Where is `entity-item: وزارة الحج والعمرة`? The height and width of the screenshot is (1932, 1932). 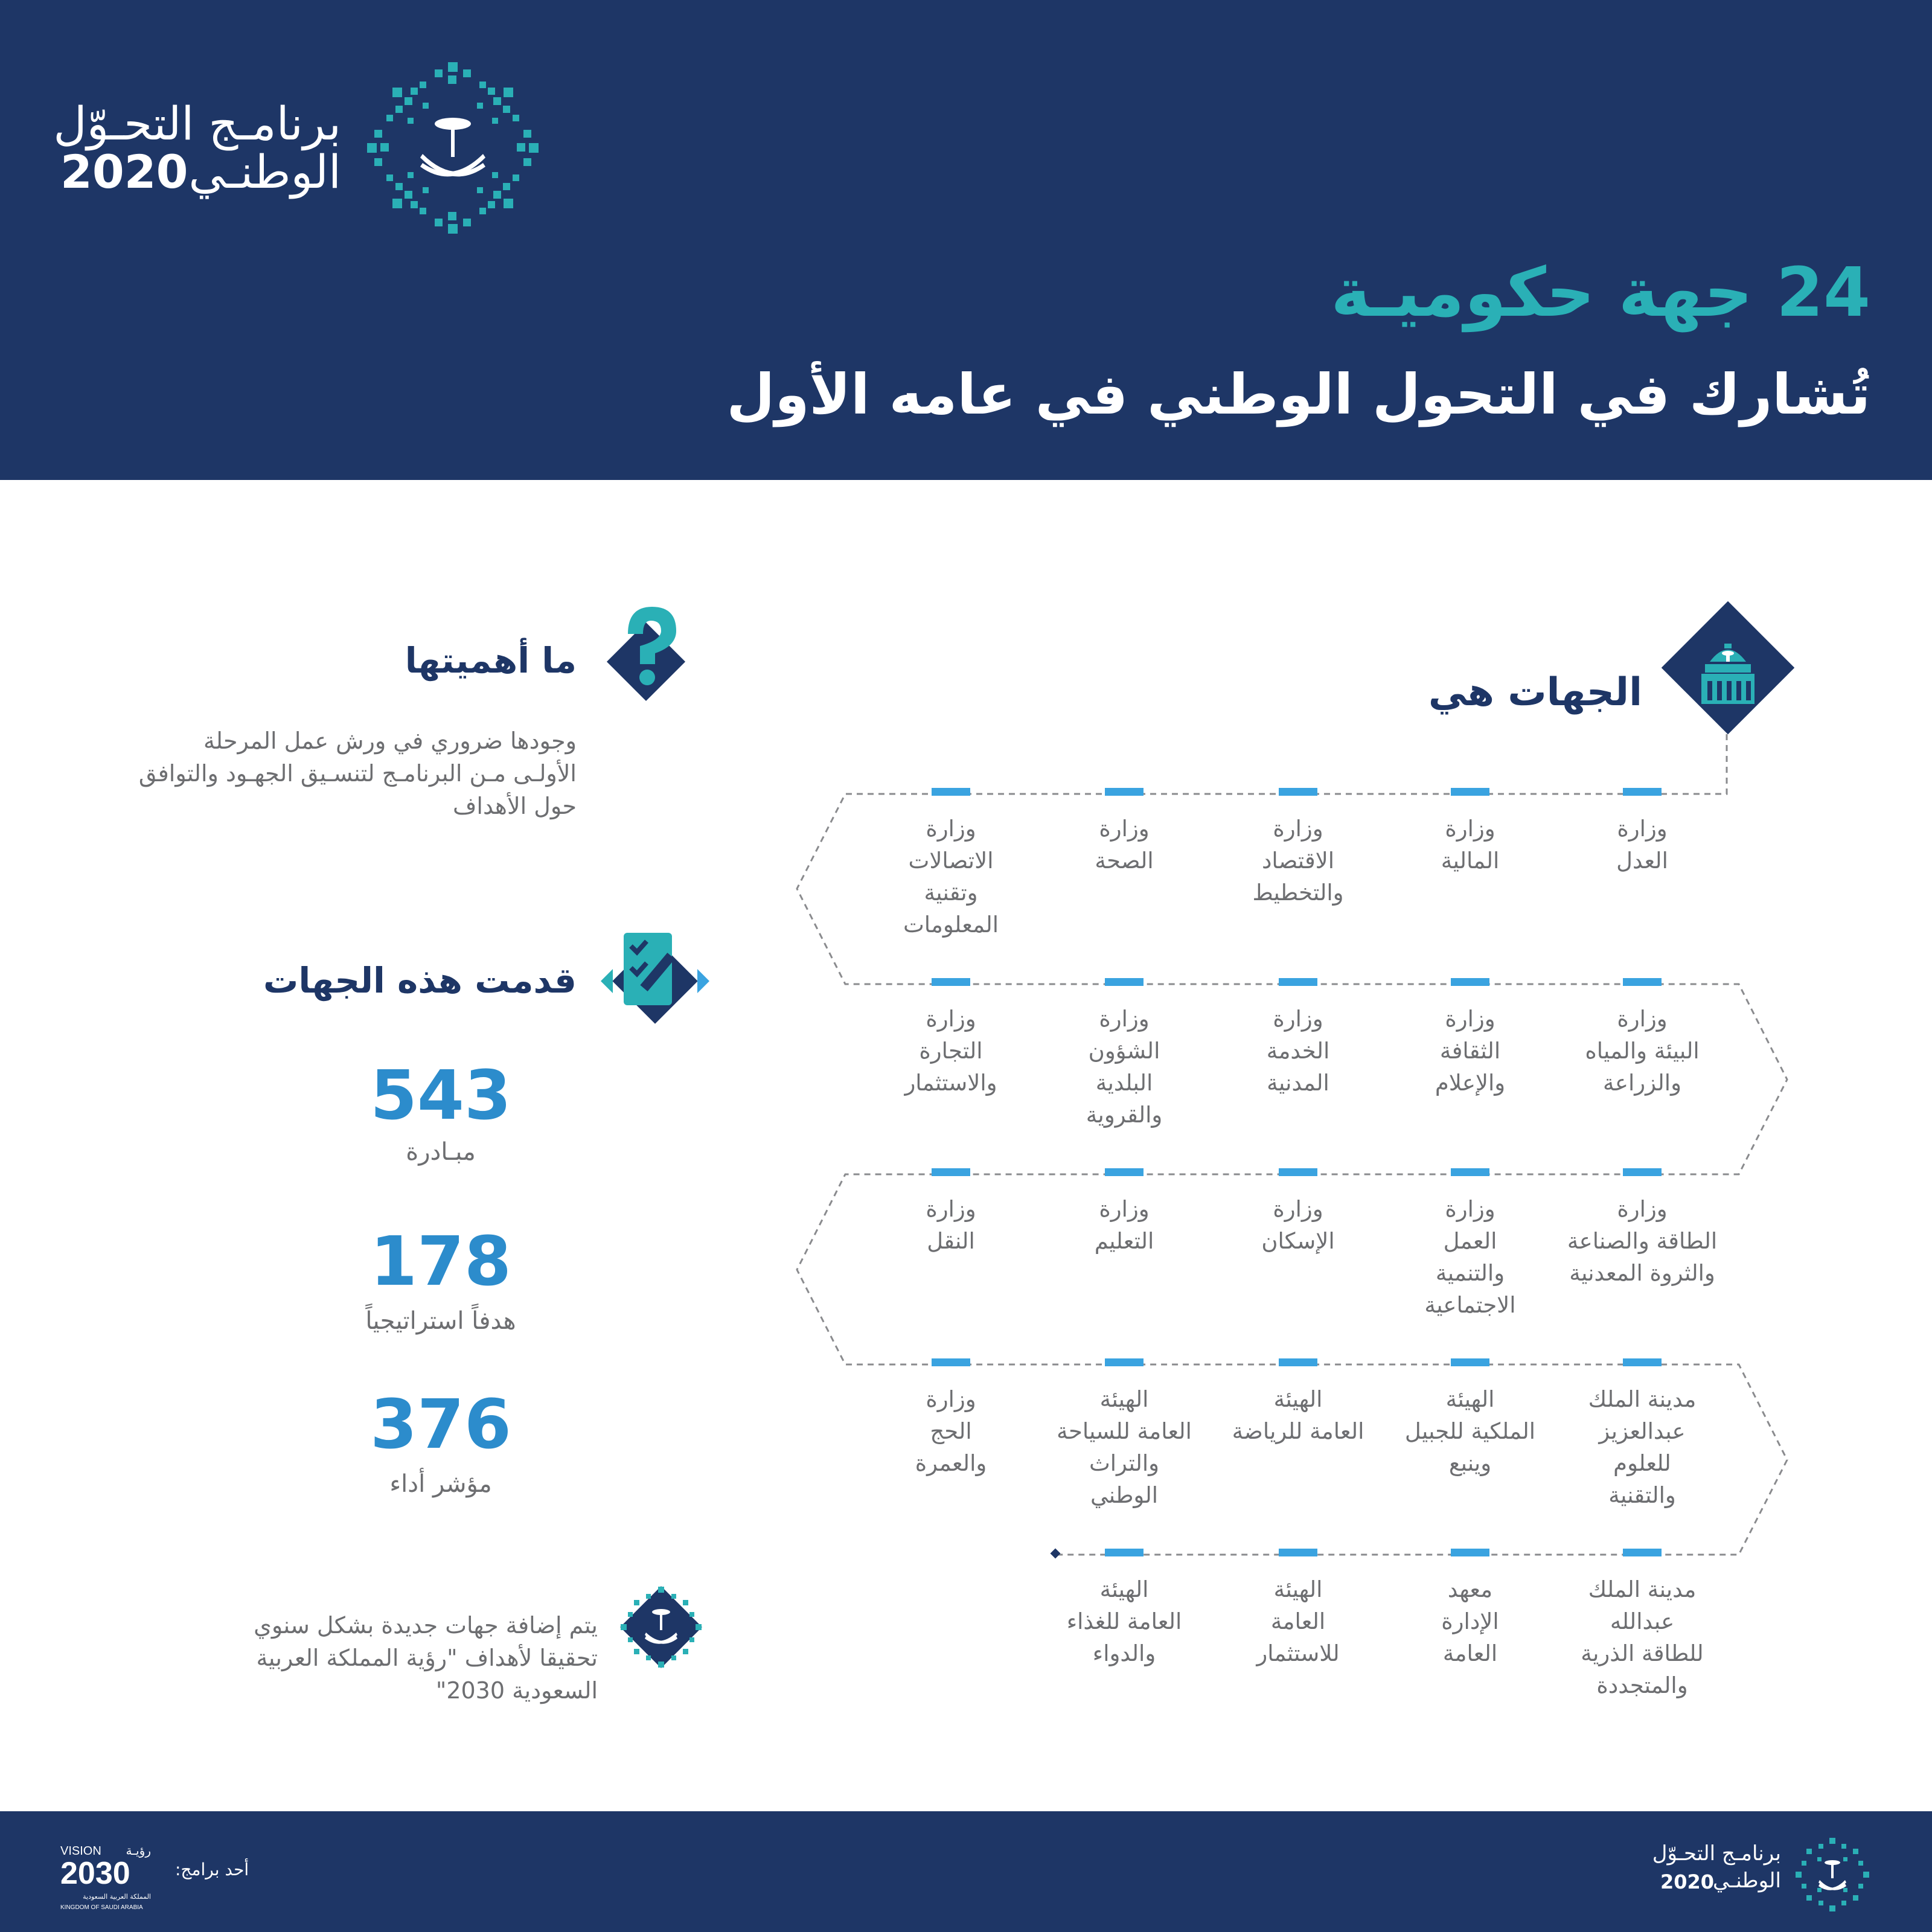 entity-item: وزارة الحج والعمرة is located at coordinates (951, 1418).